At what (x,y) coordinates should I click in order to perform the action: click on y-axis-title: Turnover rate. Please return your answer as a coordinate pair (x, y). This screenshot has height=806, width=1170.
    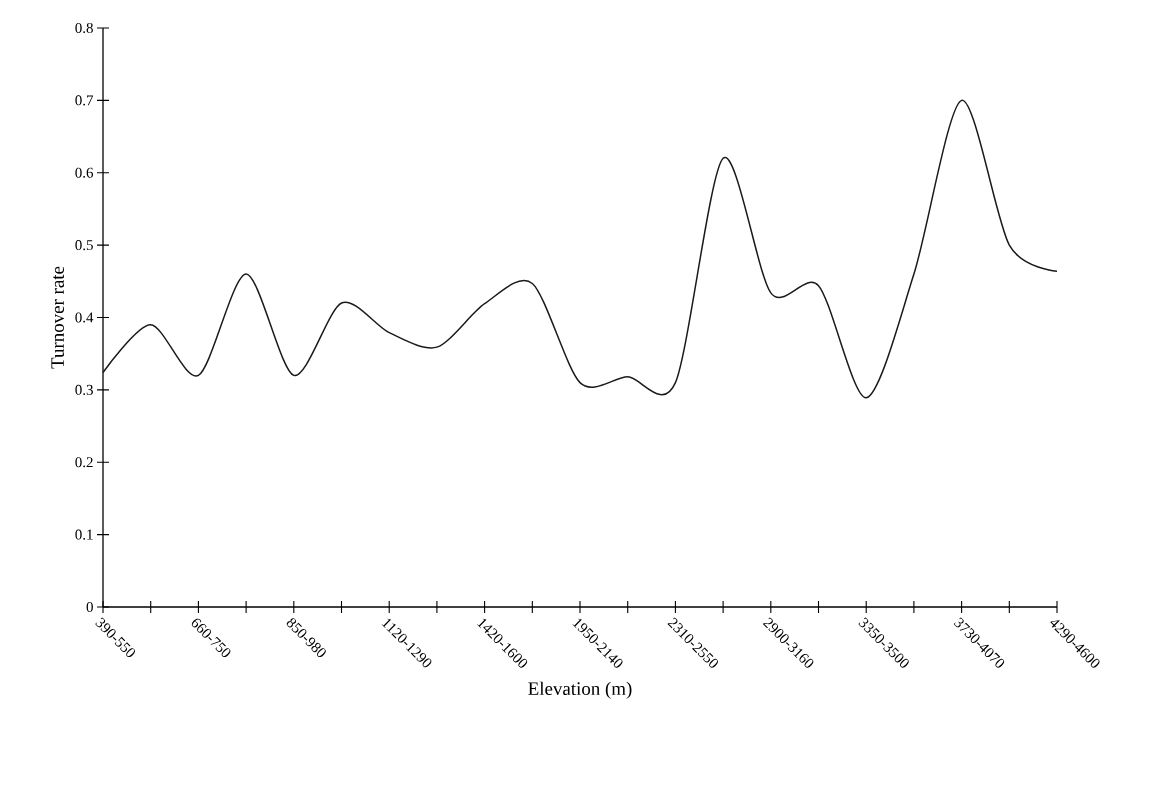
    Looking at the image, I should click on (57, 317).